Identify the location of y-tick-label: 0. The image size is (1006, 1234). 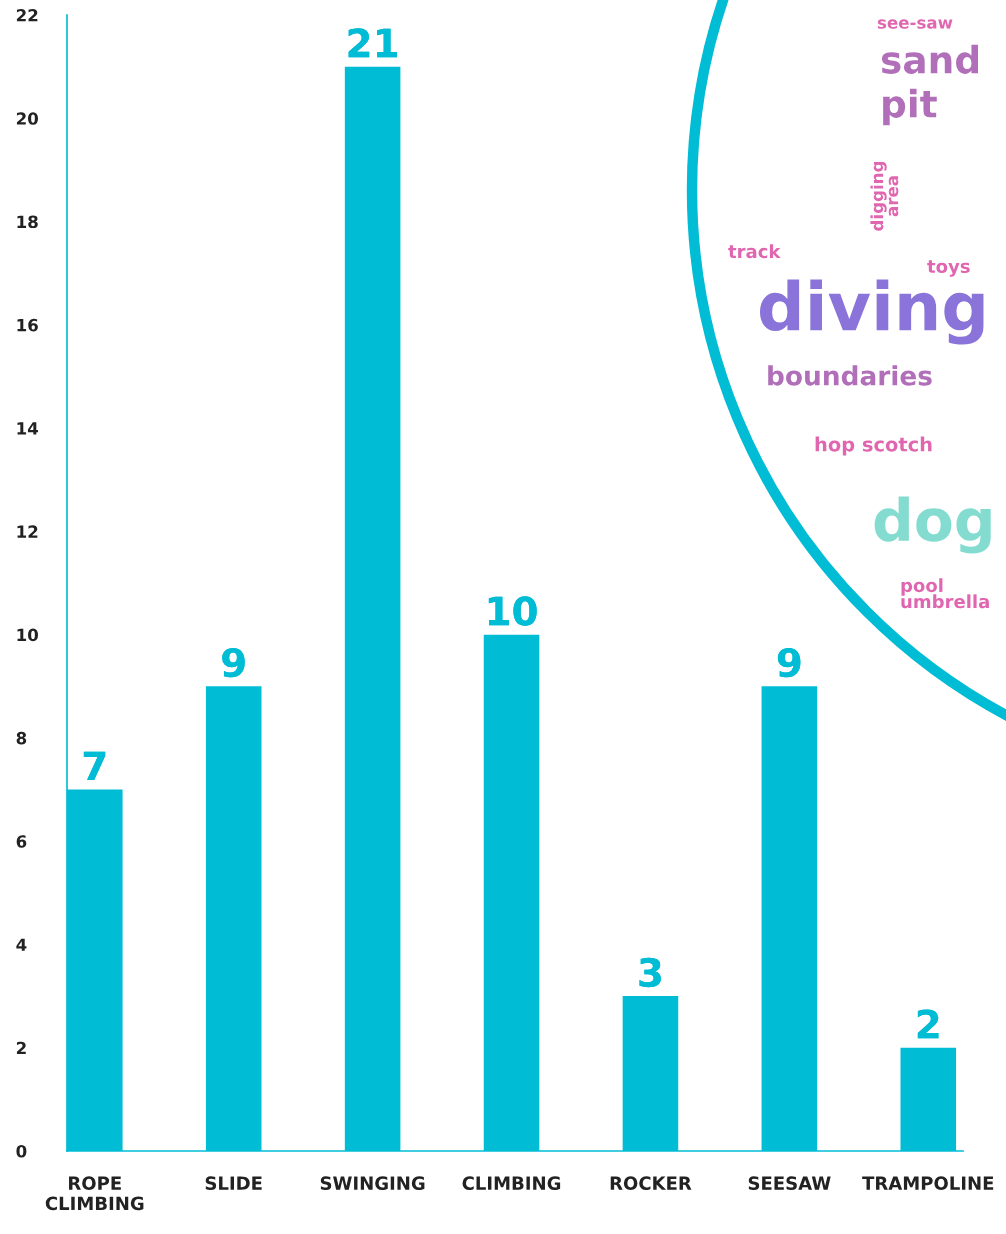
(21, 1151).